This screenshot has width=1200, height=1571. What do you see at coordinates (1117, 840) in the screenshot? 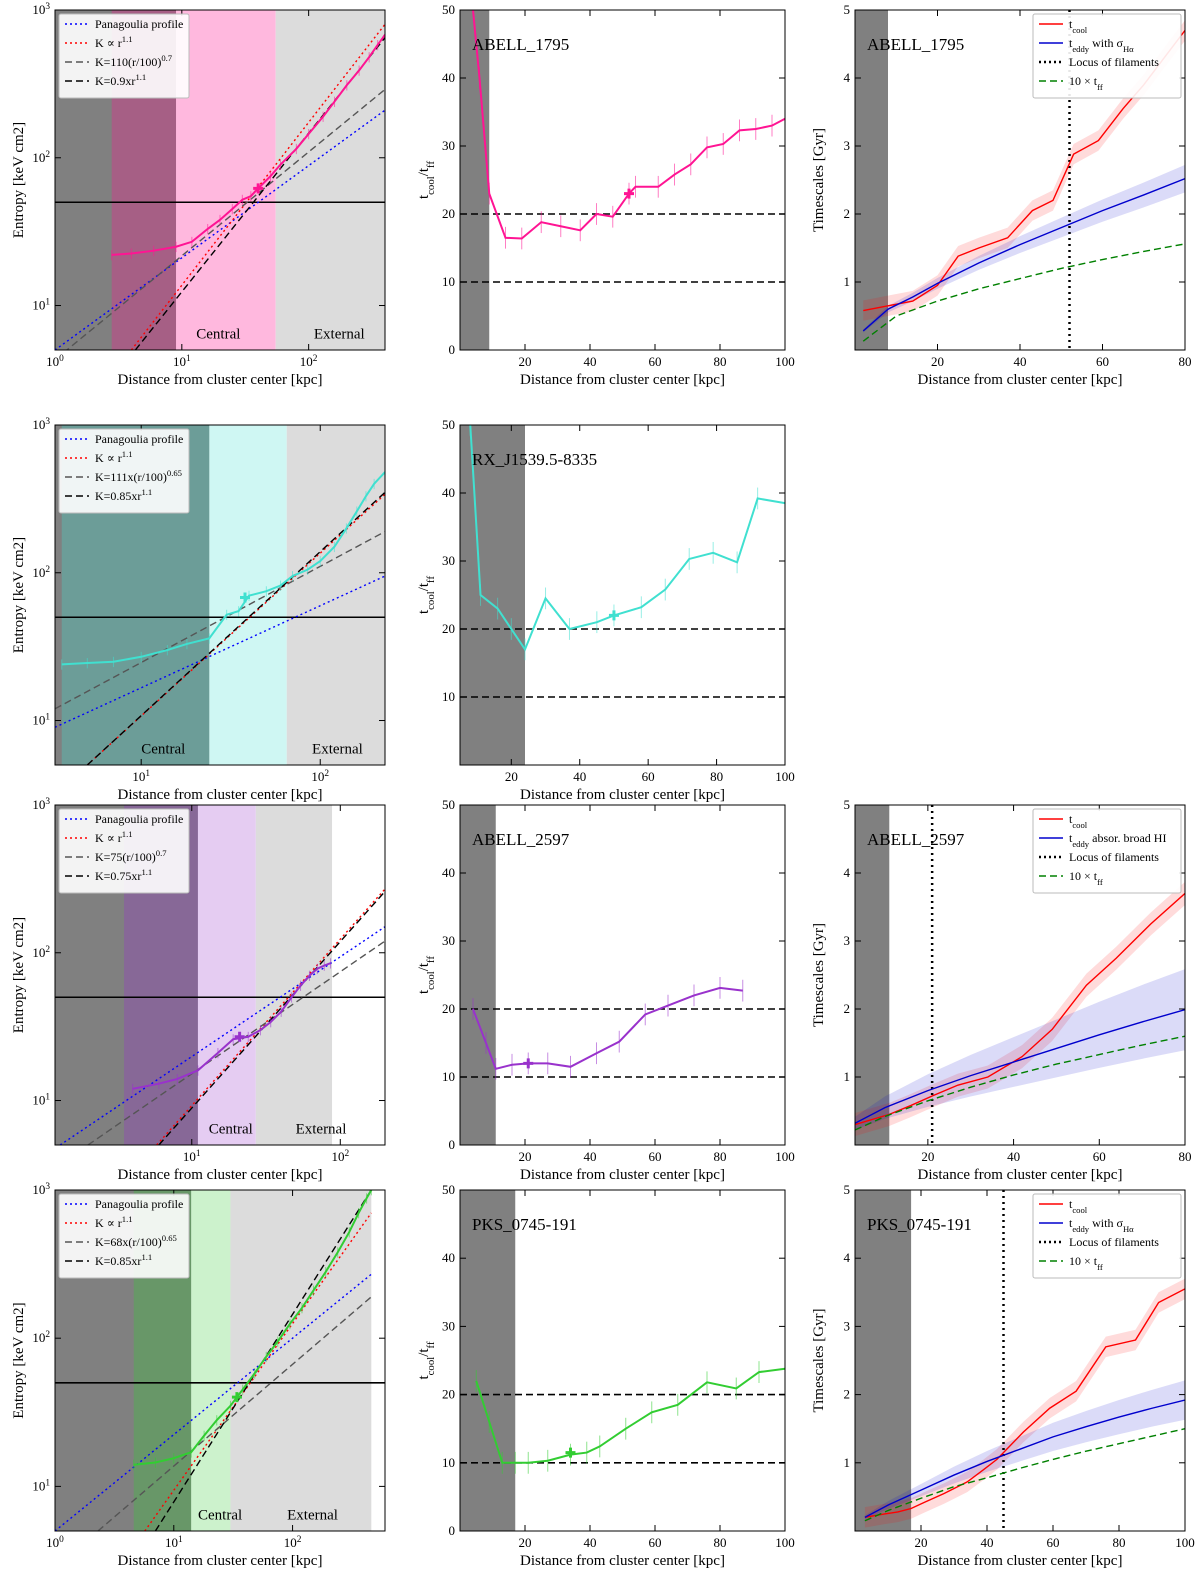
I see `legend-label: teddy absor. broad HI` at bounding box center [1117, 840].